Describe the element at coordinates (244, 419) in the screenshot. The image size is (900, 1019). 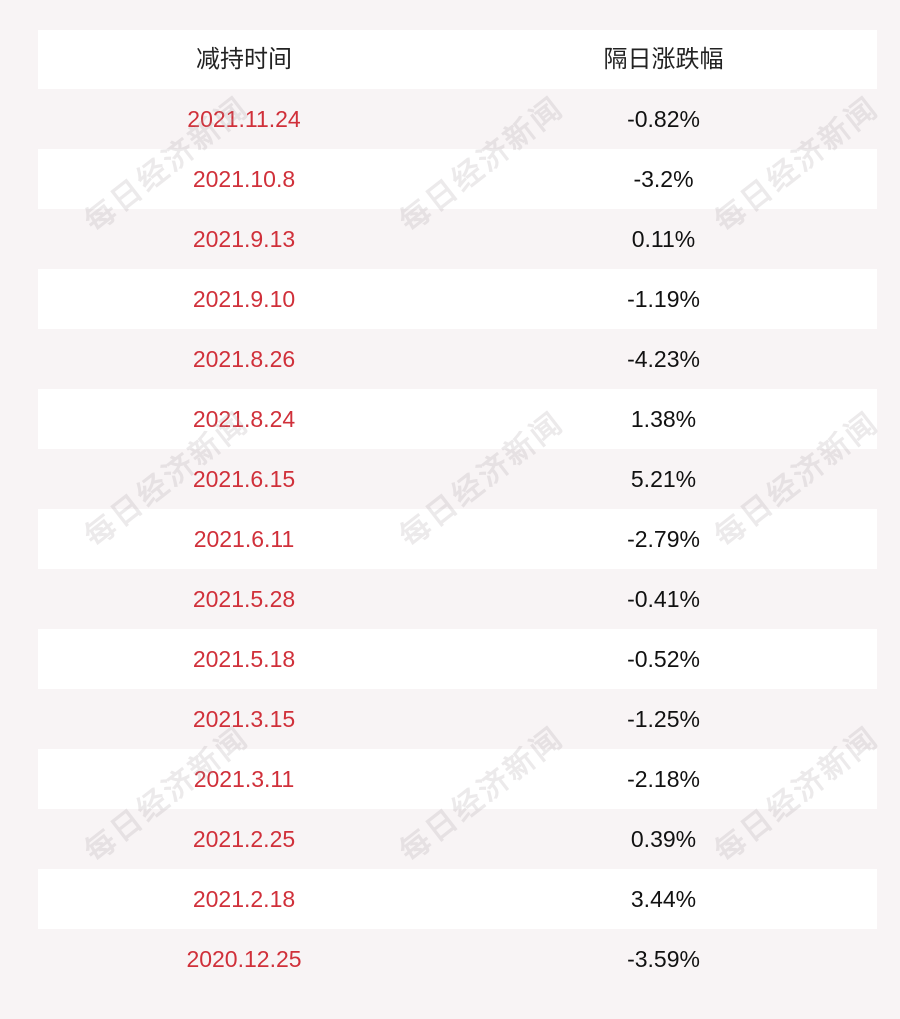
I see `row-date: 2021.8.24` at that location.